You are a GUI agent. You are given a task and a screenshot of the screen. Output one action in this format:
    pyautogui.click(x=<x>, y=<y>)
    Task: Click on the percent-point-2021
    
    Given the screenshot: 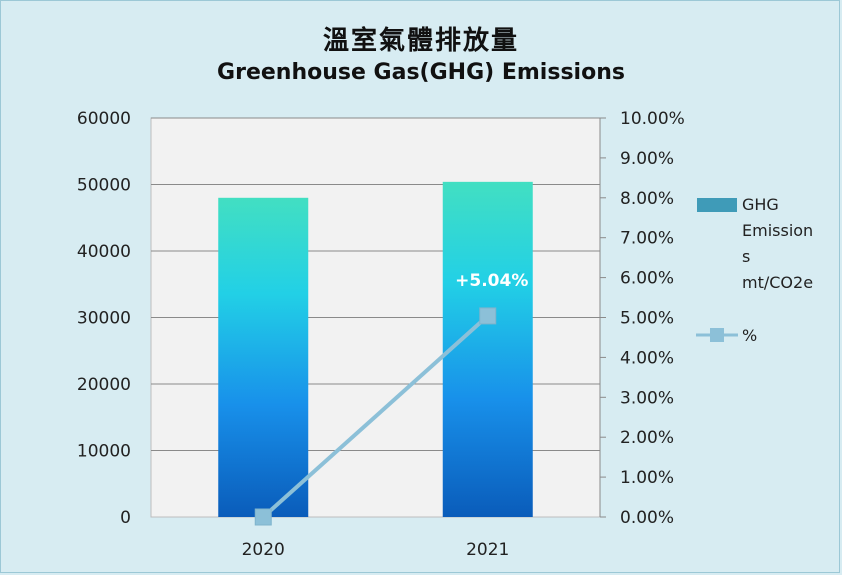 What is the action you would take?
    pyautogui.click(x=488, y=316)
    